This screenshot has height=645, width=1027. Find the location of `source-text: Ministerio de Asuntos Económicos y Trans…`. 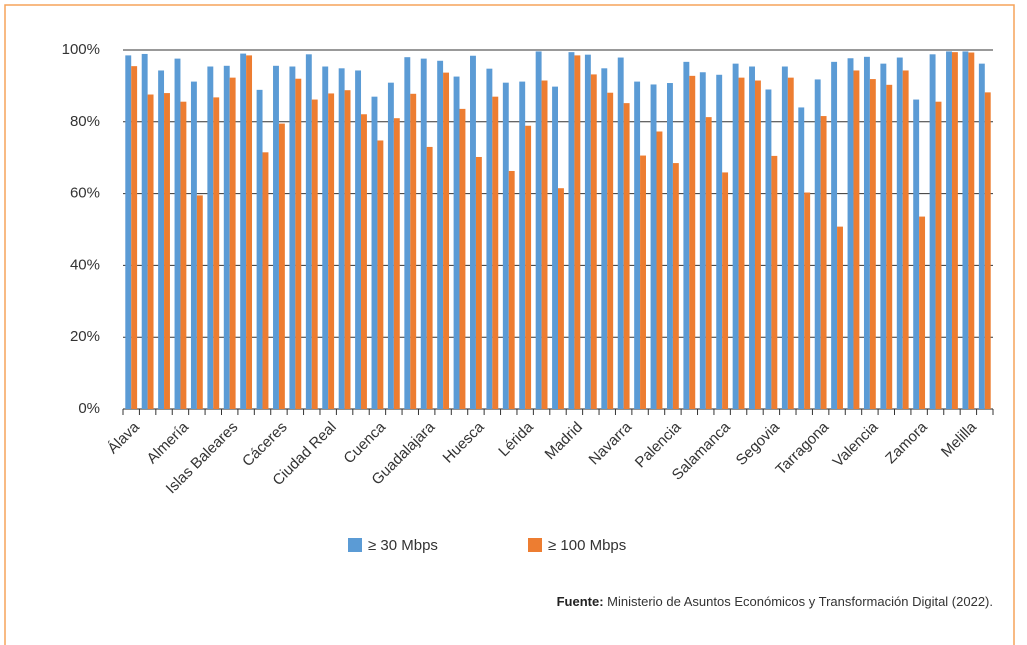

source-text: Ministerio de Asuntos Económicos y Trans… is located at coordinates (800, 601).